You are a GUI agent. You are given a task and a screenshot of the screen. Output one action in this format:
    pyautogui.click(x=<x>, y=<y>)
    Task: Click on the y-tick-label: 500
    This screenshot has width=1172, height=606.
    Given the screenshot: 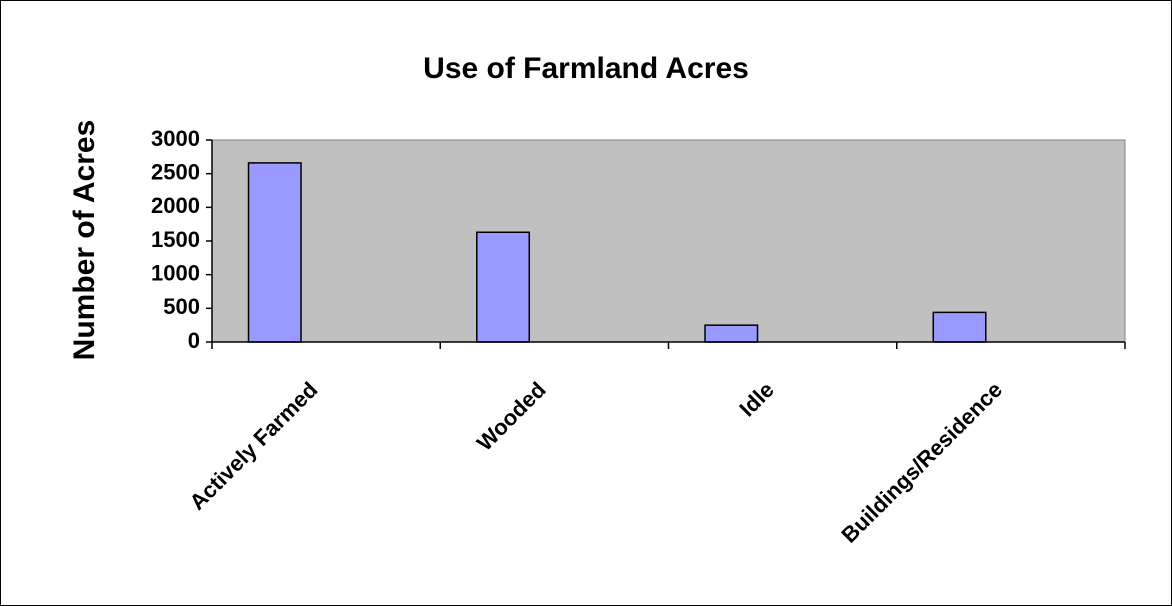 What is the action you would take?
    pyautogui.click(x=181, y=306)
    